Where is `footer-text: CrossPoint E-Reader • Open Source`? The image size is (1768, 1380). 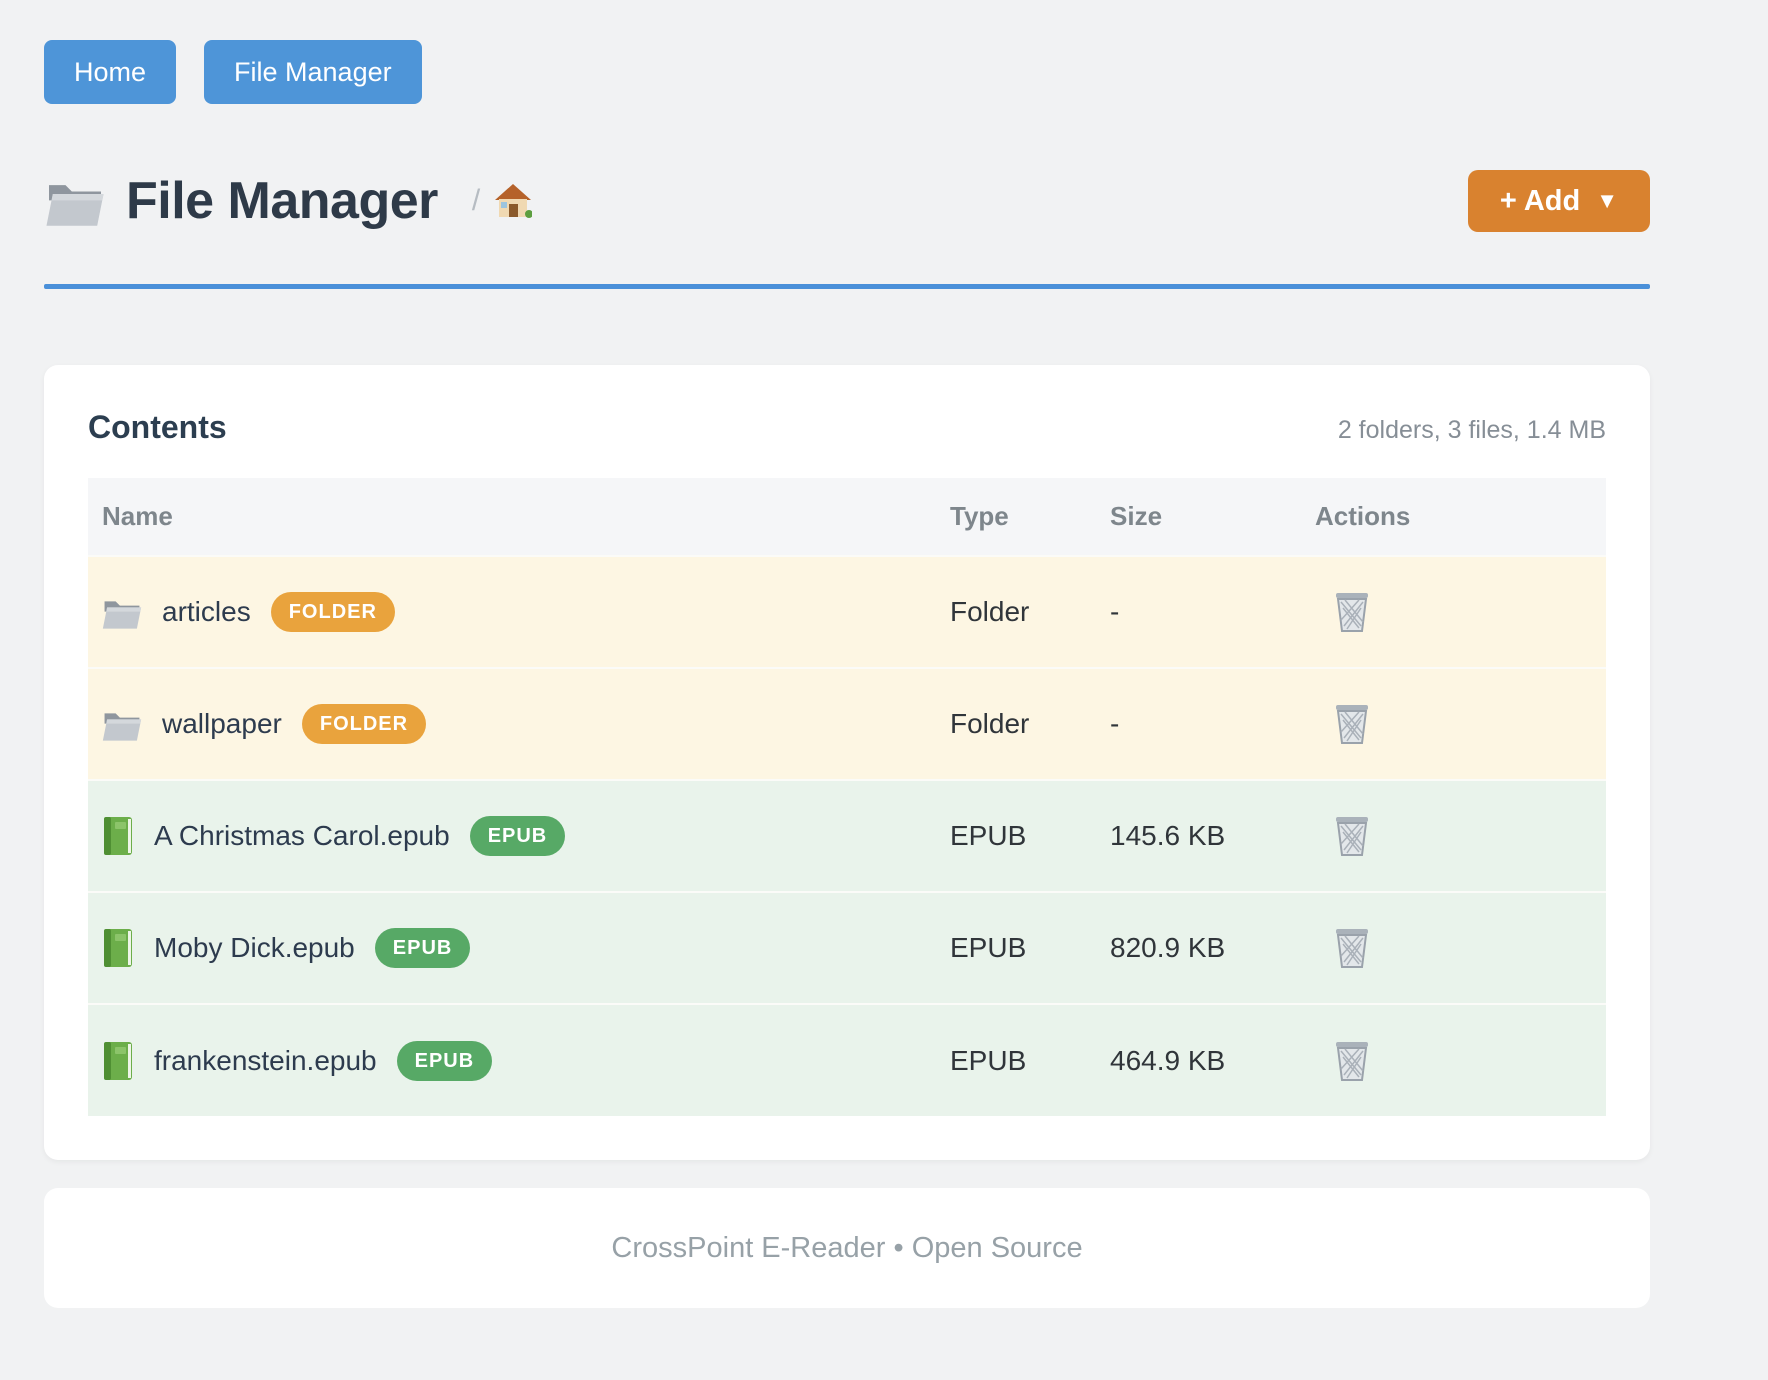 footer-text: CrossPoint E-Reader • Open Source is located at coordinates (847, 1247).